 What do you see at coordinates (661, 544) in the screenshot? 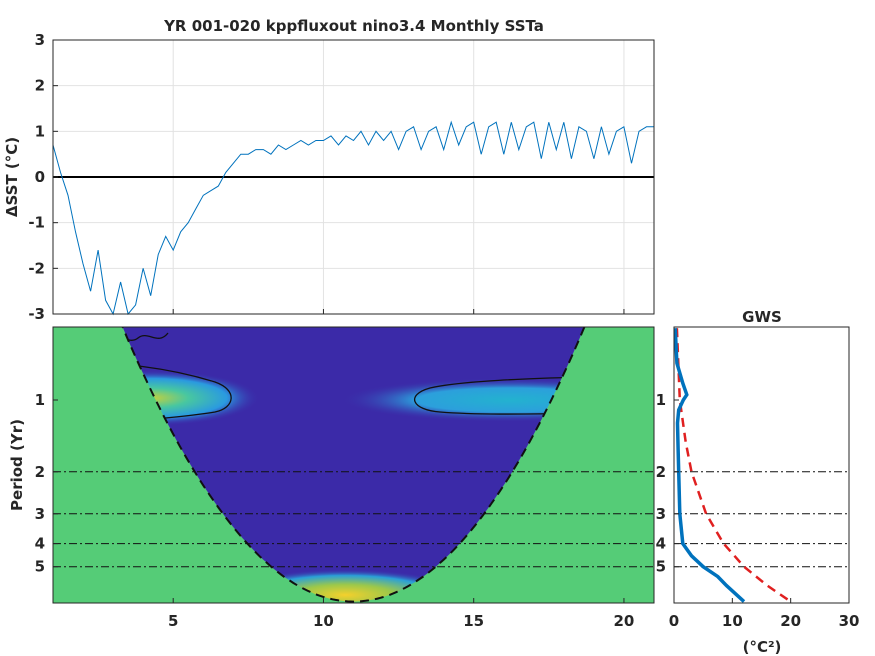
I see `gws-y-tick-label: 4` at bounding box center [661, 544].